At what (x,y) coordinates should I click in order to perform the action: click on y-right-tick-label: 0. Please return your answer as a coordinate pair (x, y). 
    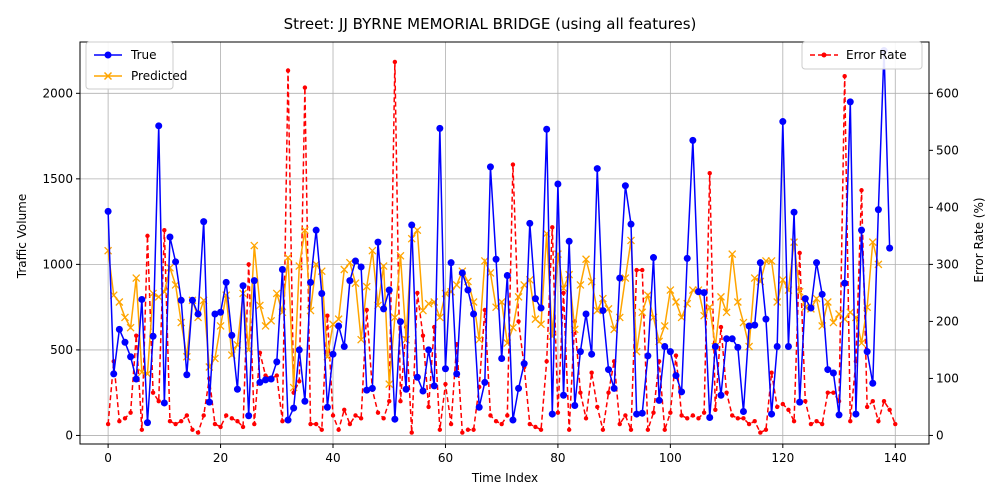
    Looking at the image, I should click on (940, 435).